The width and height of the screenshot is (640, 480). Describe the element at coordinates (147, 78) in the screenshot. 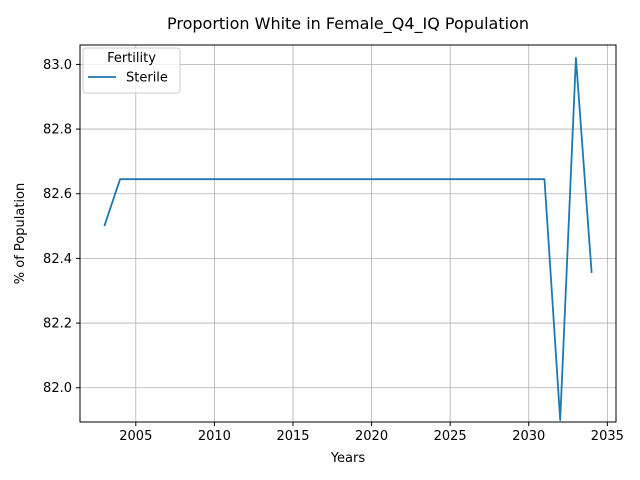

I see `legend-label: Sterile` at that location.